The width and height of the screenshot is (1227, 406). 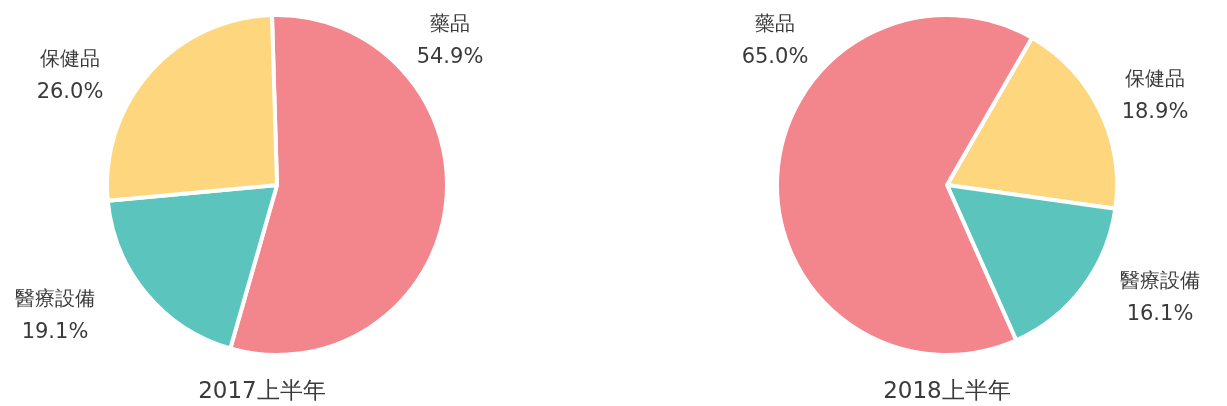 I want to click on data-label: 19.1%, so click(x=55, y=331).